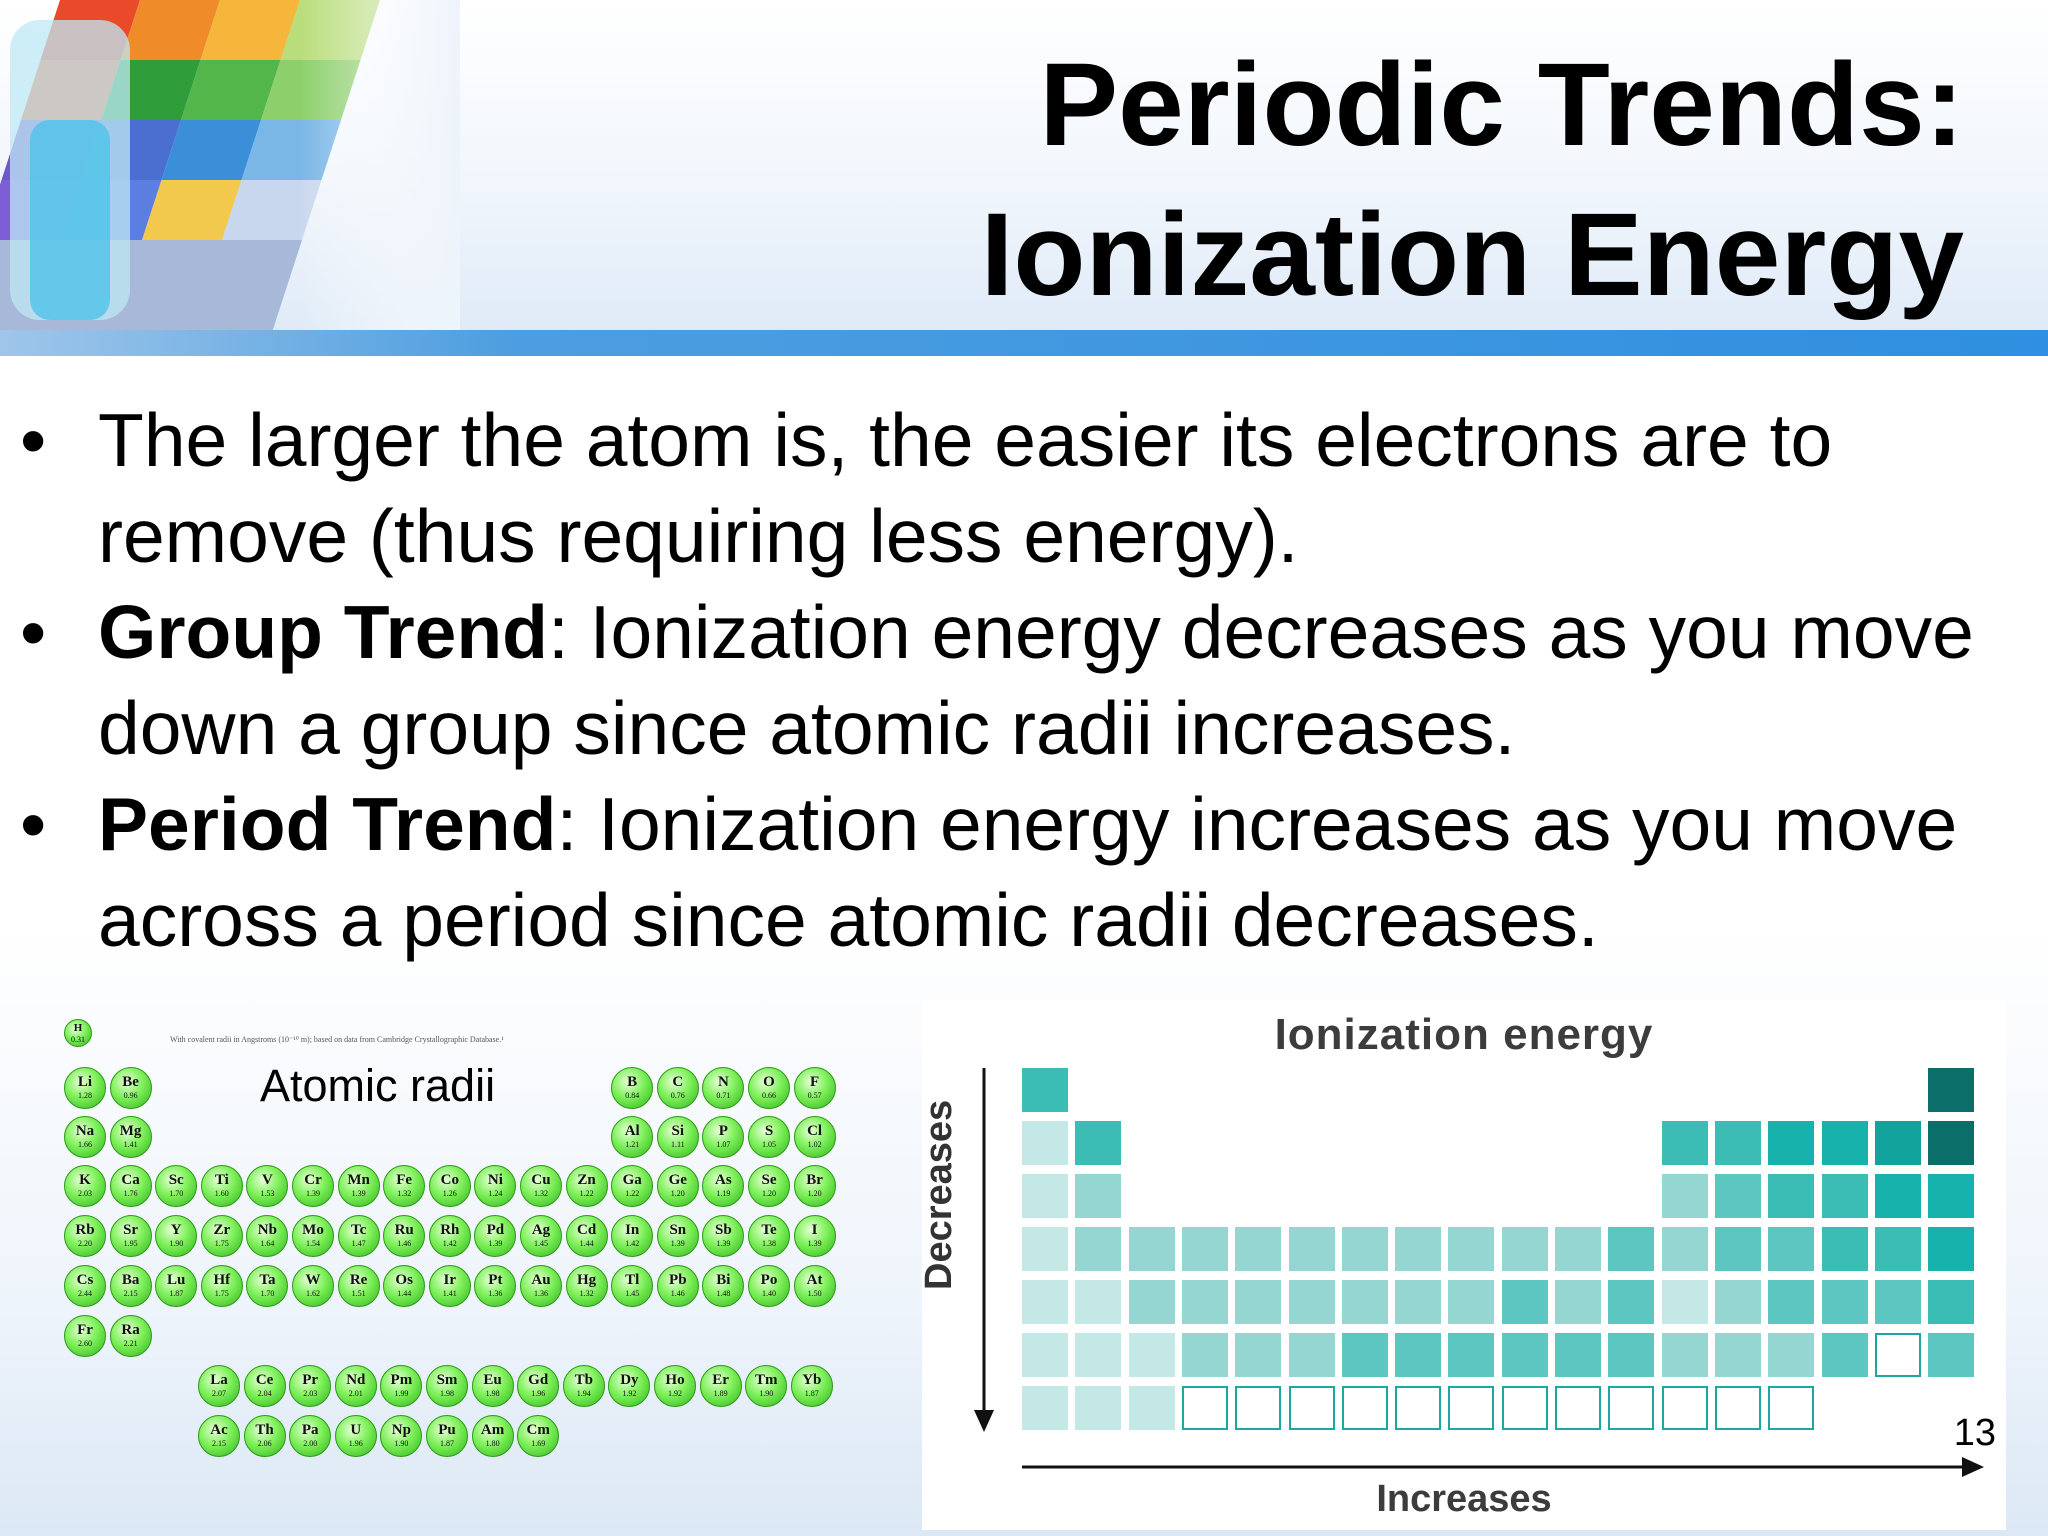 This screenshot has height=1536, width=2048. What do you see at coordinates (814, 1293) in the screenshot?
I see `element-radius-value: 1.50` at bounding box center [814, 1293].